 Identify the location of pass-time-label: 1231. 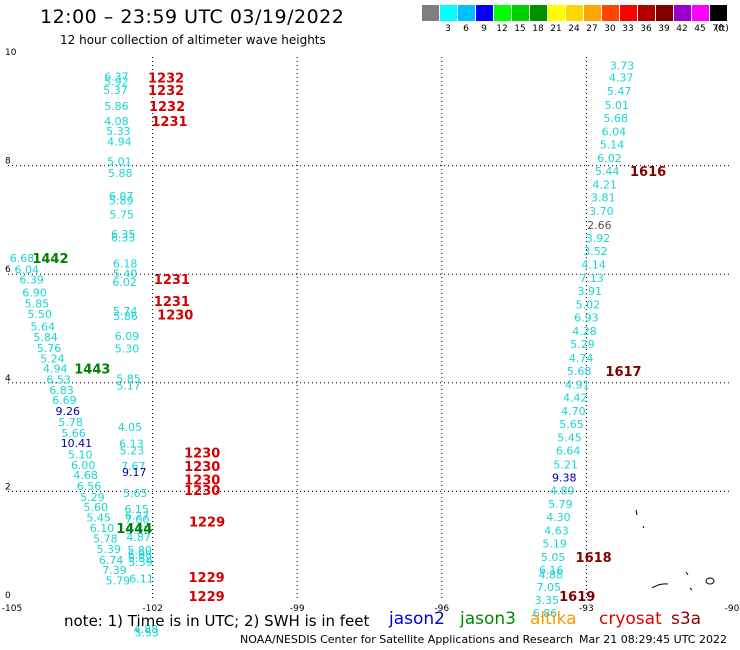
(172, 280).